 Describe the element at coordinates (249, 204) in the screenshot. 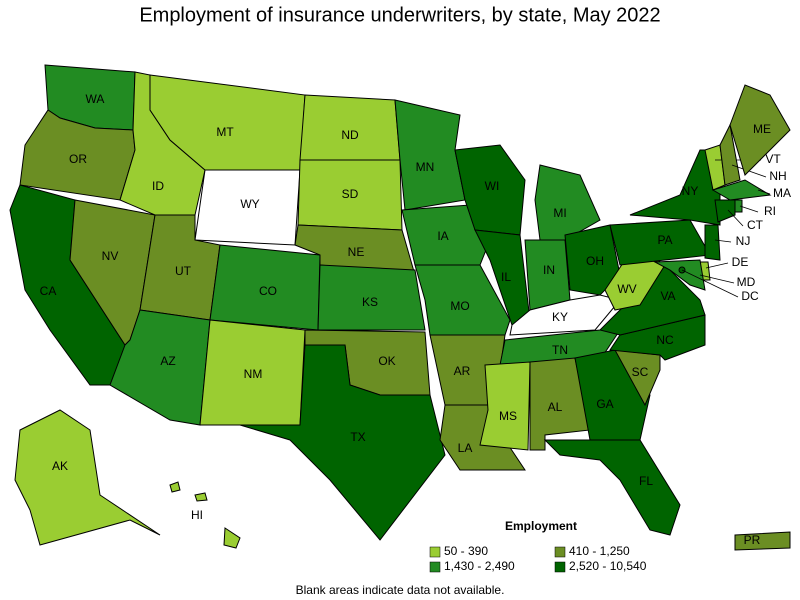

I see `state-label: WY` at that location.